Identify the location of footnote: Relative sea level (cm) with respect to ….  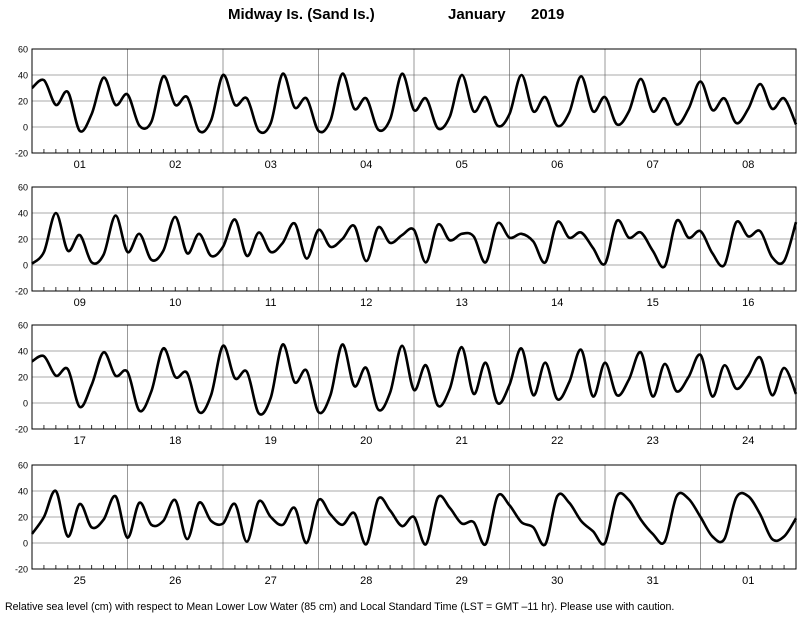
(340, 607).